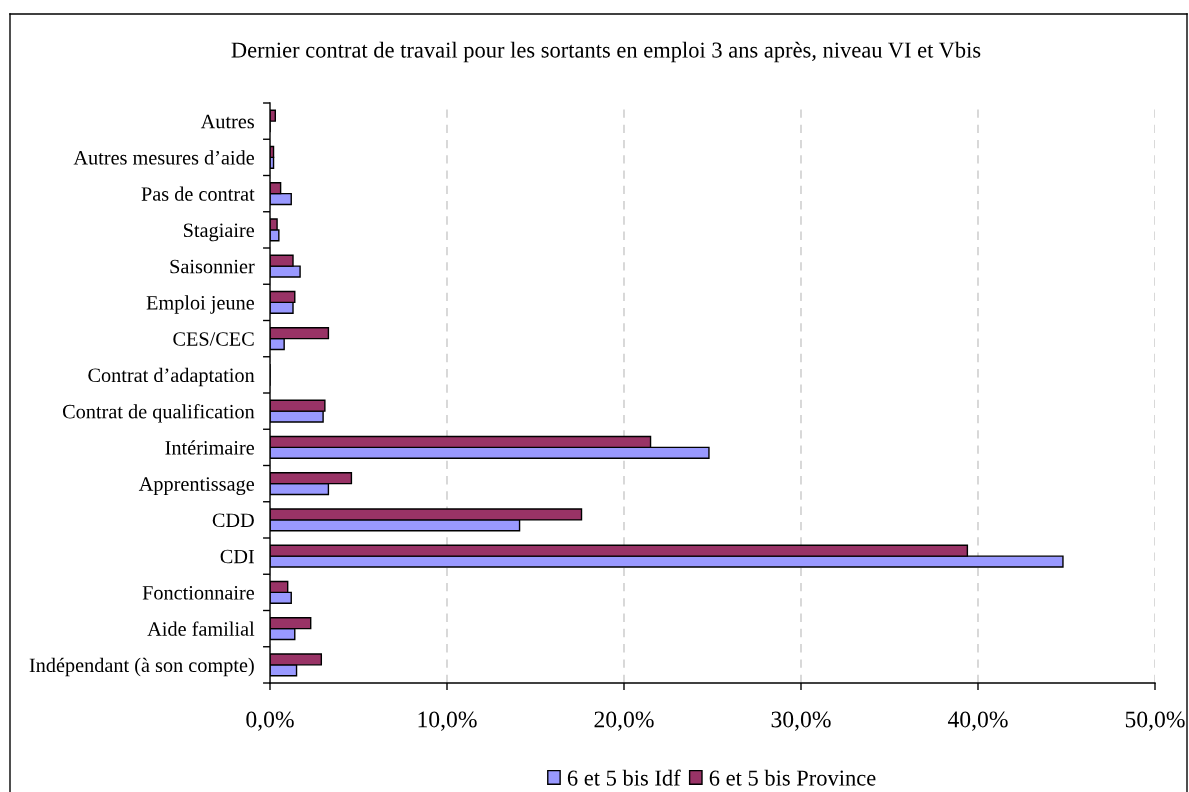 Image resolution: width=1189 pixels, height=792 pixels. I want to click on x-tick-label: 10,0%, so click(447, 721).